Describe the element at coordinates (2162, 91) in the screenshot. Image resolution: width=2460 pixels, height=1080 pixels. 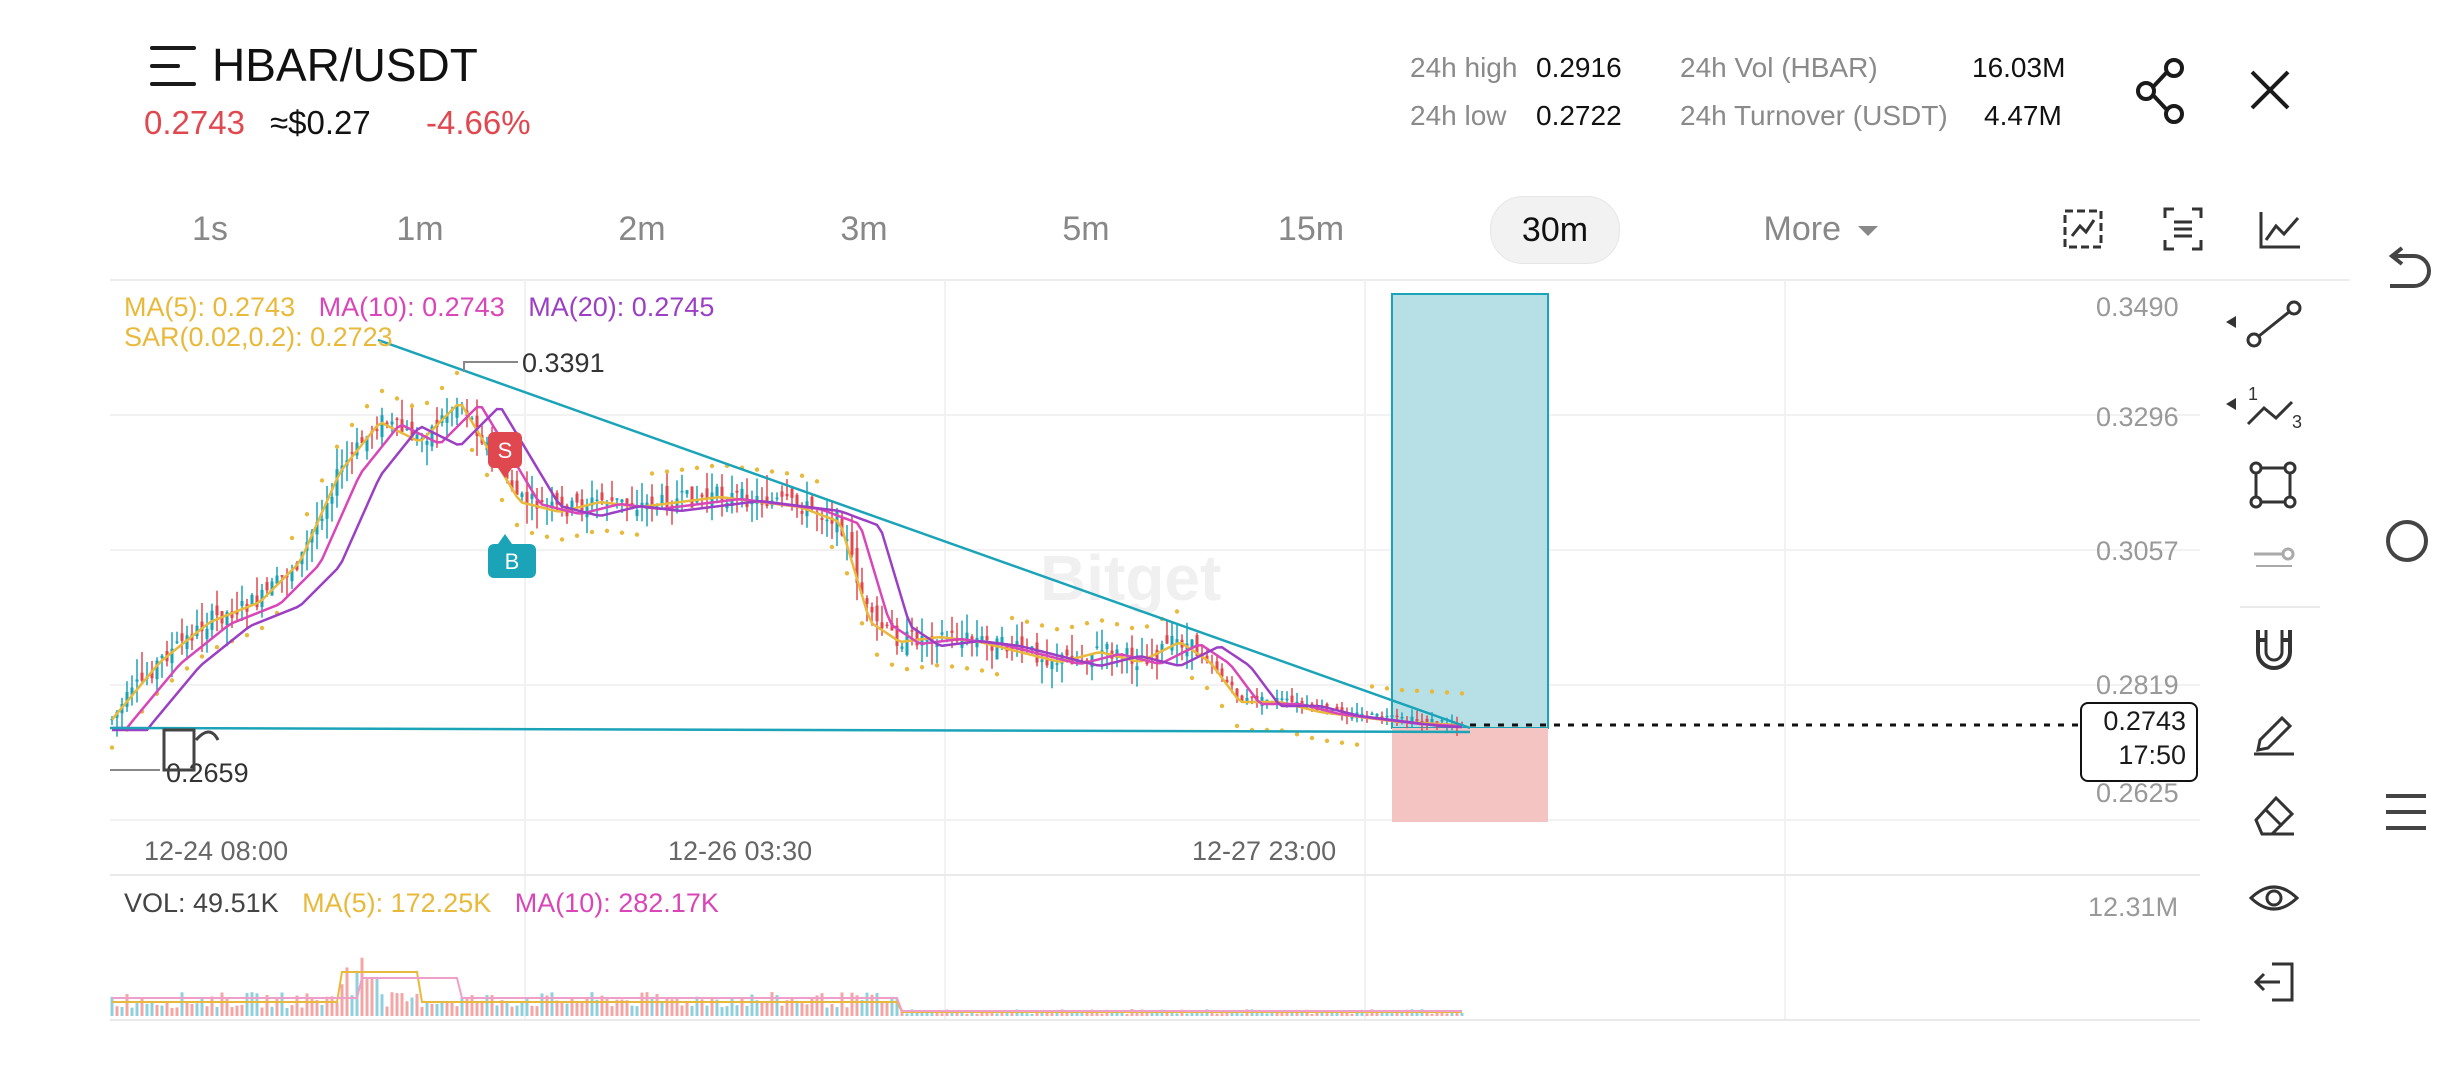
I see `share-icon` at that location.